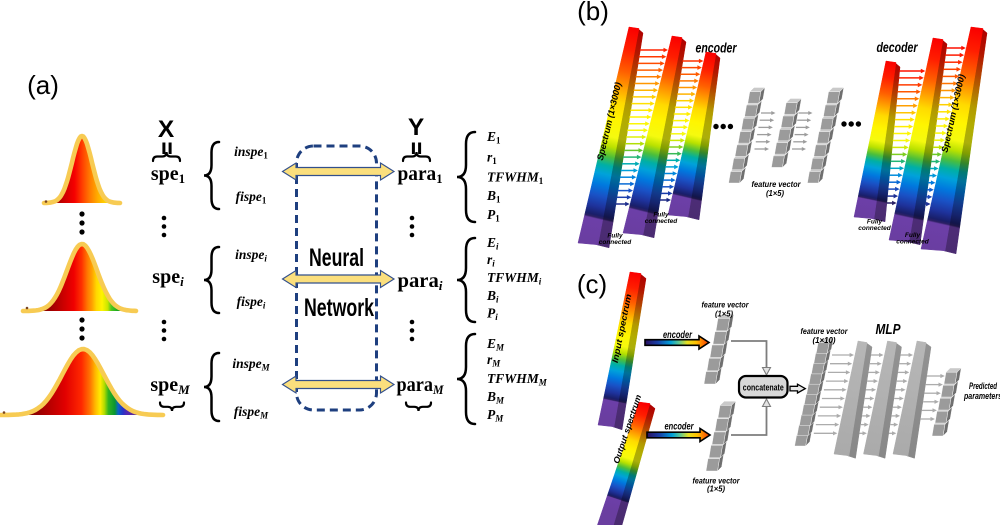  Describe the element at coordinates (492, 314) in the screenshot. I see `svg-text: Pi` at that location.